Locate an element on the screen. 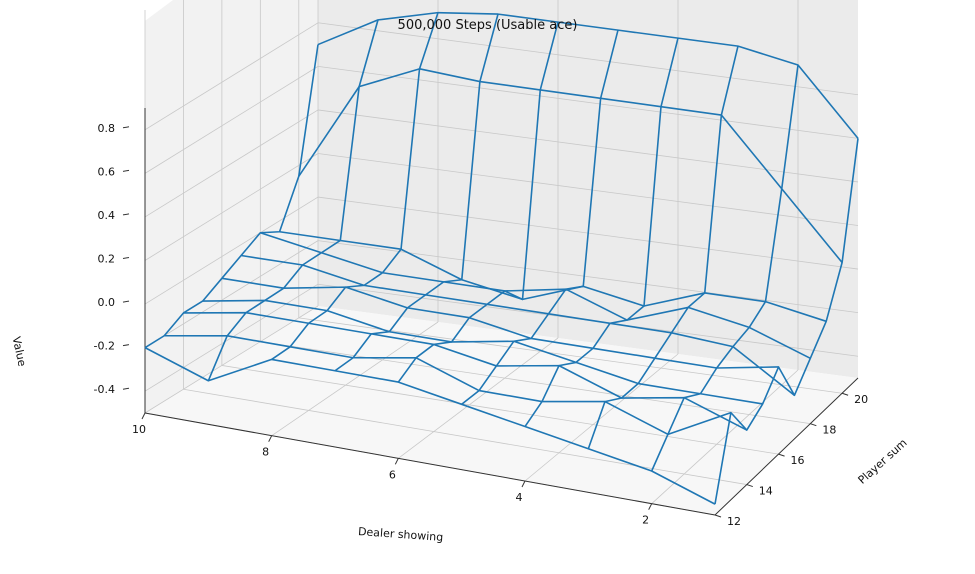  z-tick-label: 0.2 is located at coordinates (107, 259).